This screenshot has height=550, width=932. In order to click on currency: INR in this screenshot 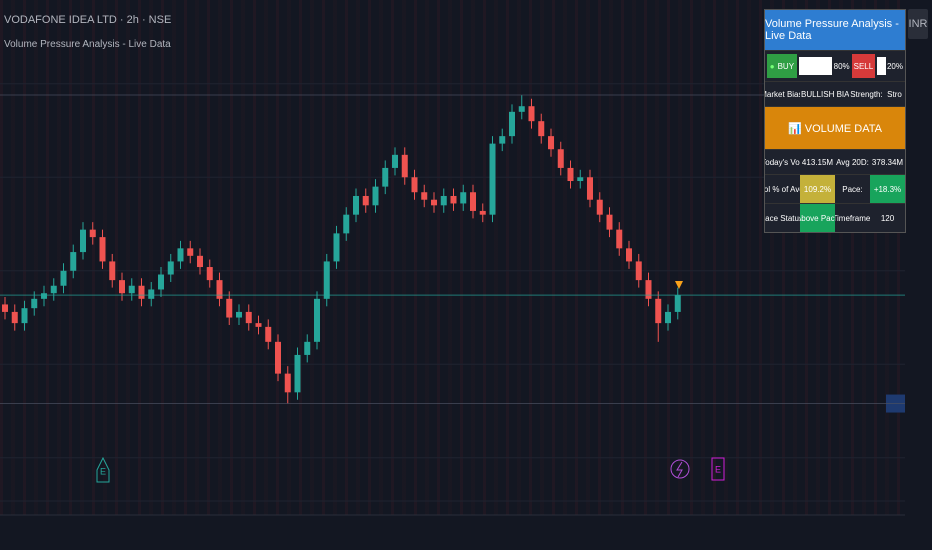, I will do `click(918, 24)`.